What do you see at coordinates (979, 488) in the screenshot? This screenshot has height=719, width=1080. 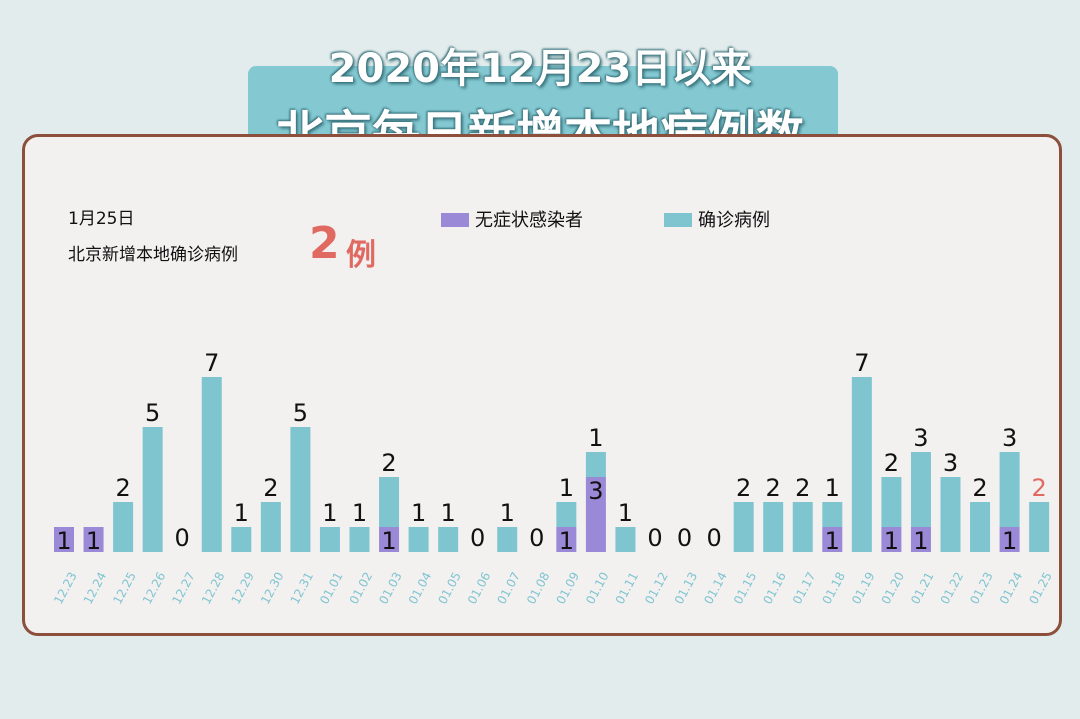 I see `data-label-confirmed-01.23: 2` at bounding box center [979, 488].